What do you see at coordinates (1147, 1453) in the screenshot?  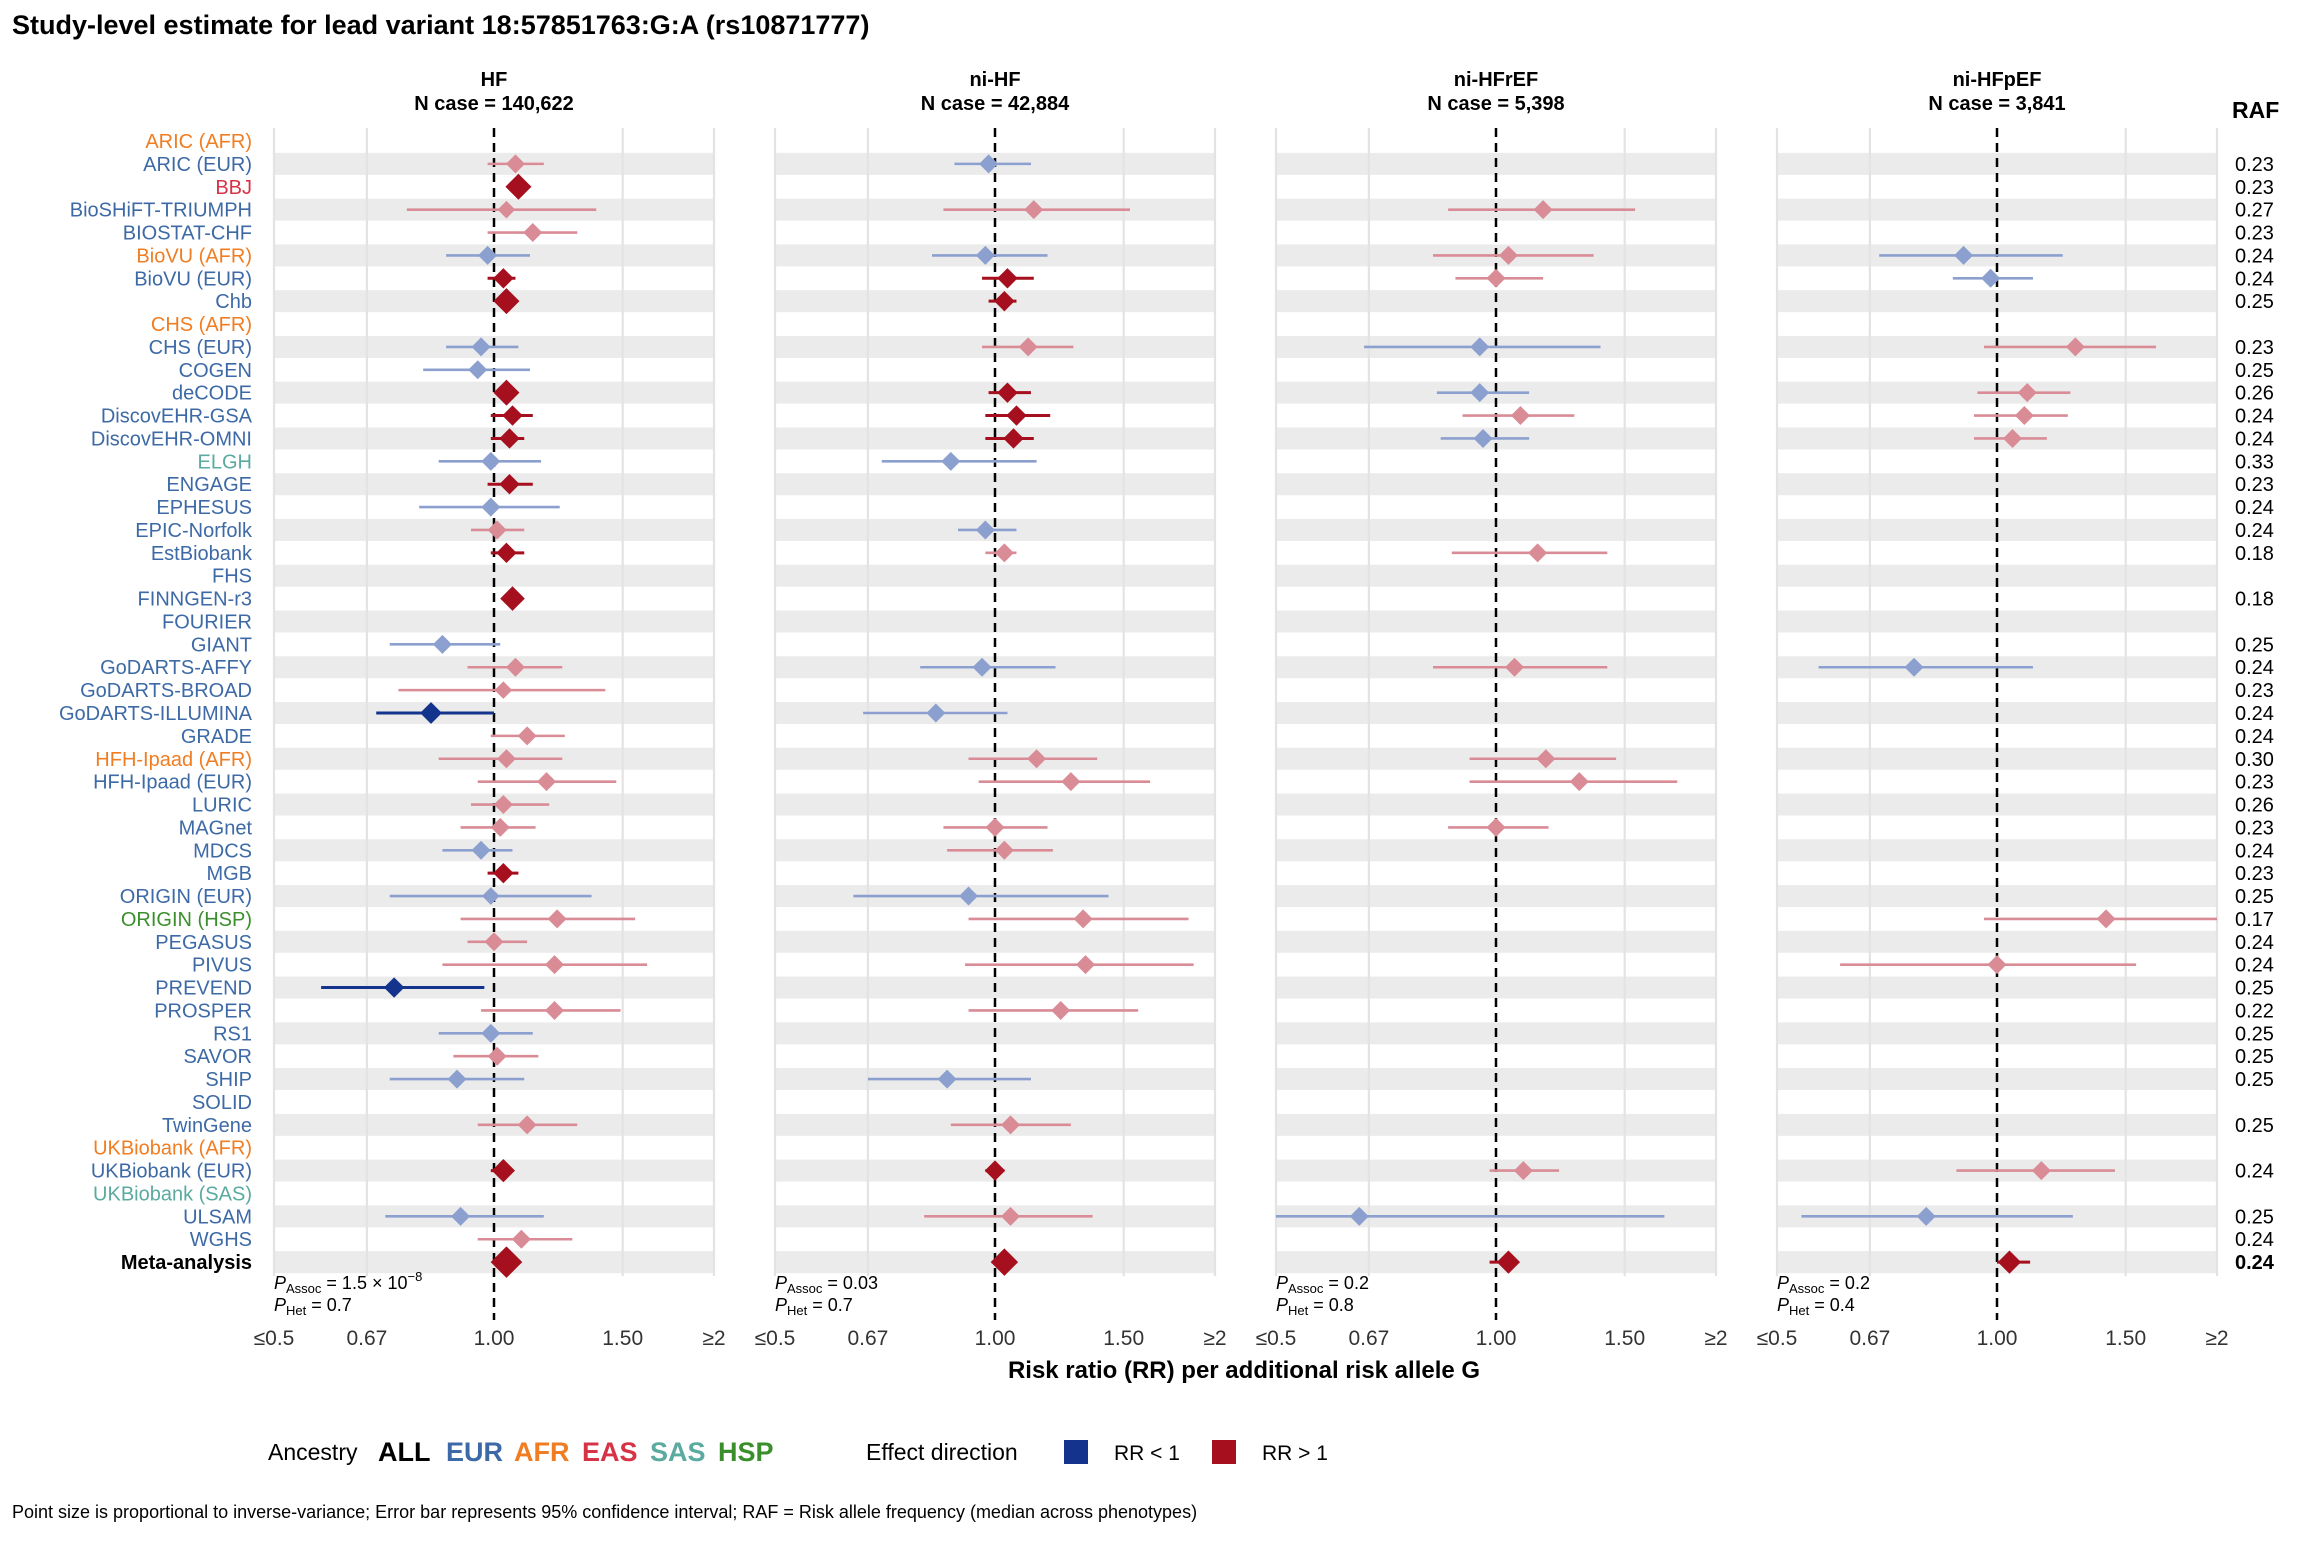 I see `legend-effect-label: RR < 1` at bounding box center [1147, 1453].